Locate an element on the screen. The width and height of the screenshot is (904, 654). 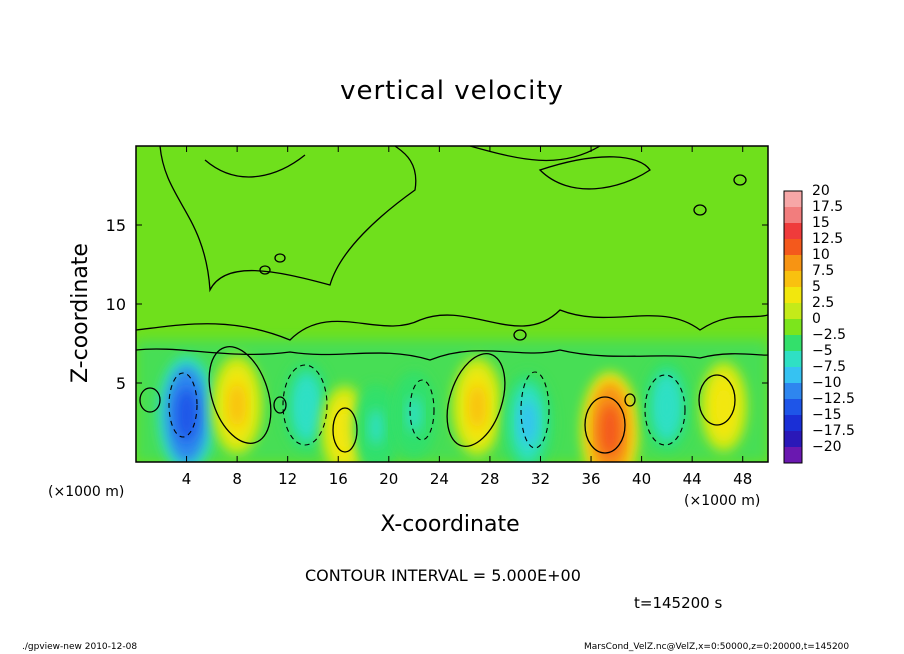
footer-left: ./gpview-new 2010-12-08 is located at coordinates (80, 647).